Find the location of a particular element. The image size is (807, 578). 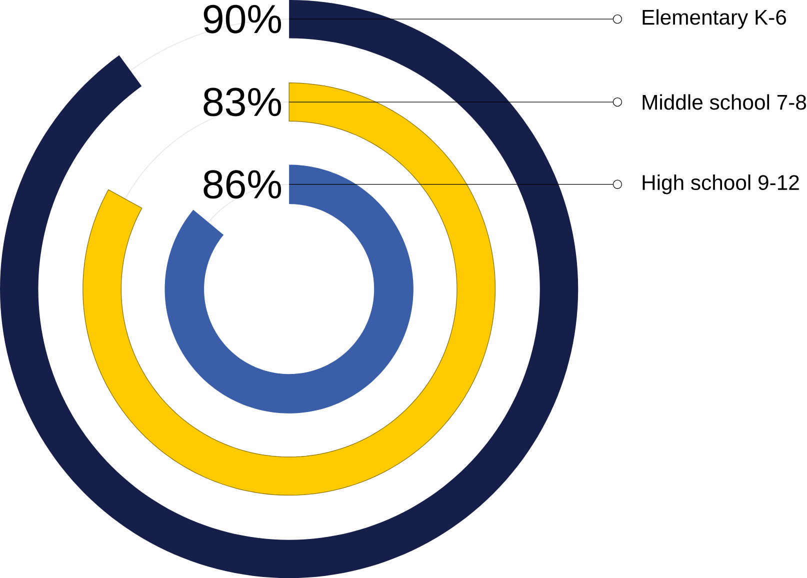

data-label: 83% is located at coordinates (243, 102).